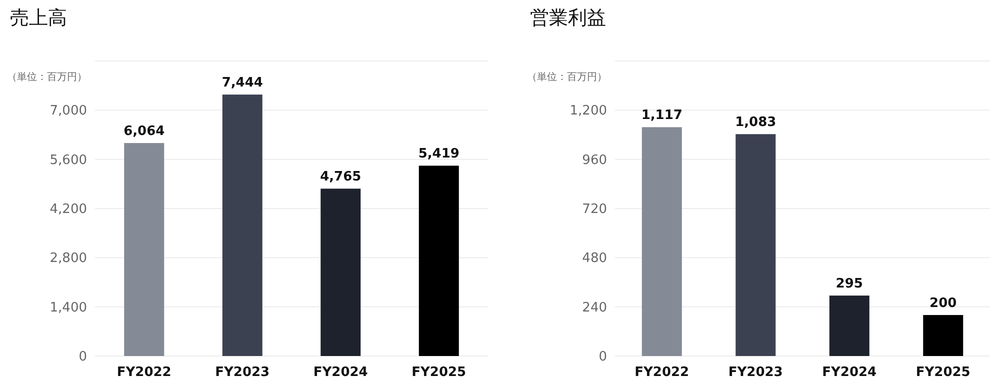  I want to click on data-label: 1,117, so click(661, 116).